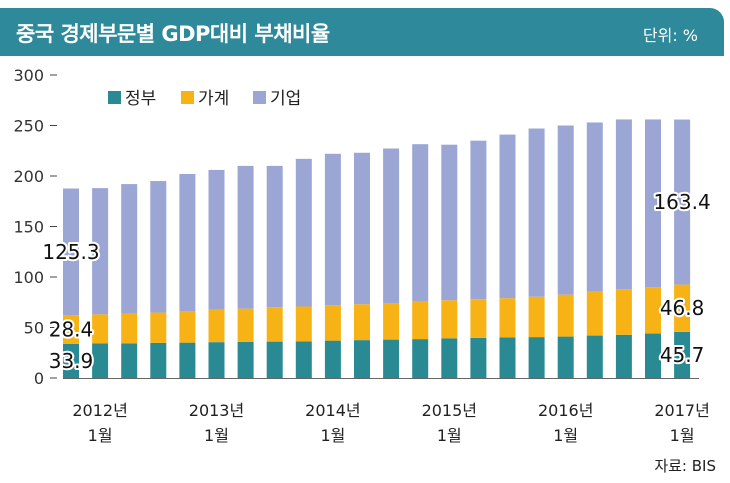 This screenshot has height=483, width=730. I want to click on data-label: 163.4, so click(681, 202).